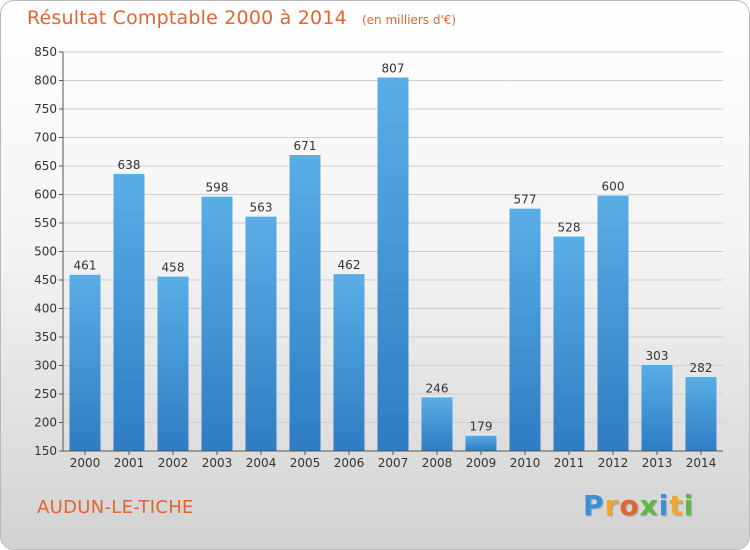  Describe the element at coordinates (613, 187) in the screenshot. I see `bar-value-label: 600` at that location.